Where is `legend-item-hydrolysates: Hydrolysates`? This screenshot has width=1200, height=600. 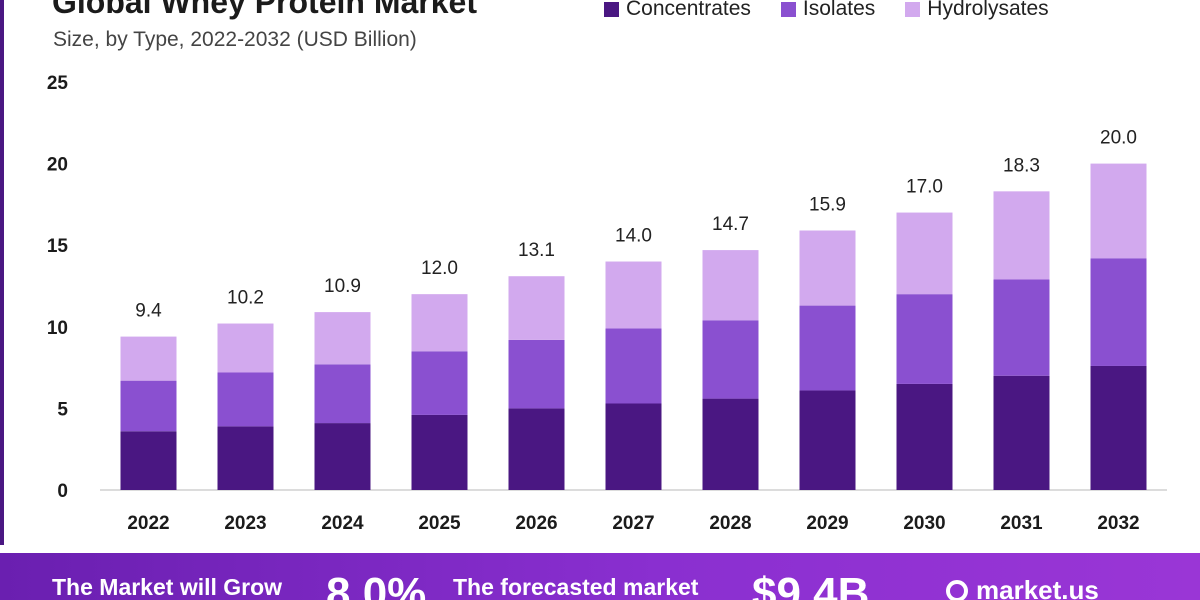 legend-item-hydrolysates: Hydrolysates is located at coordinates (977, 10).